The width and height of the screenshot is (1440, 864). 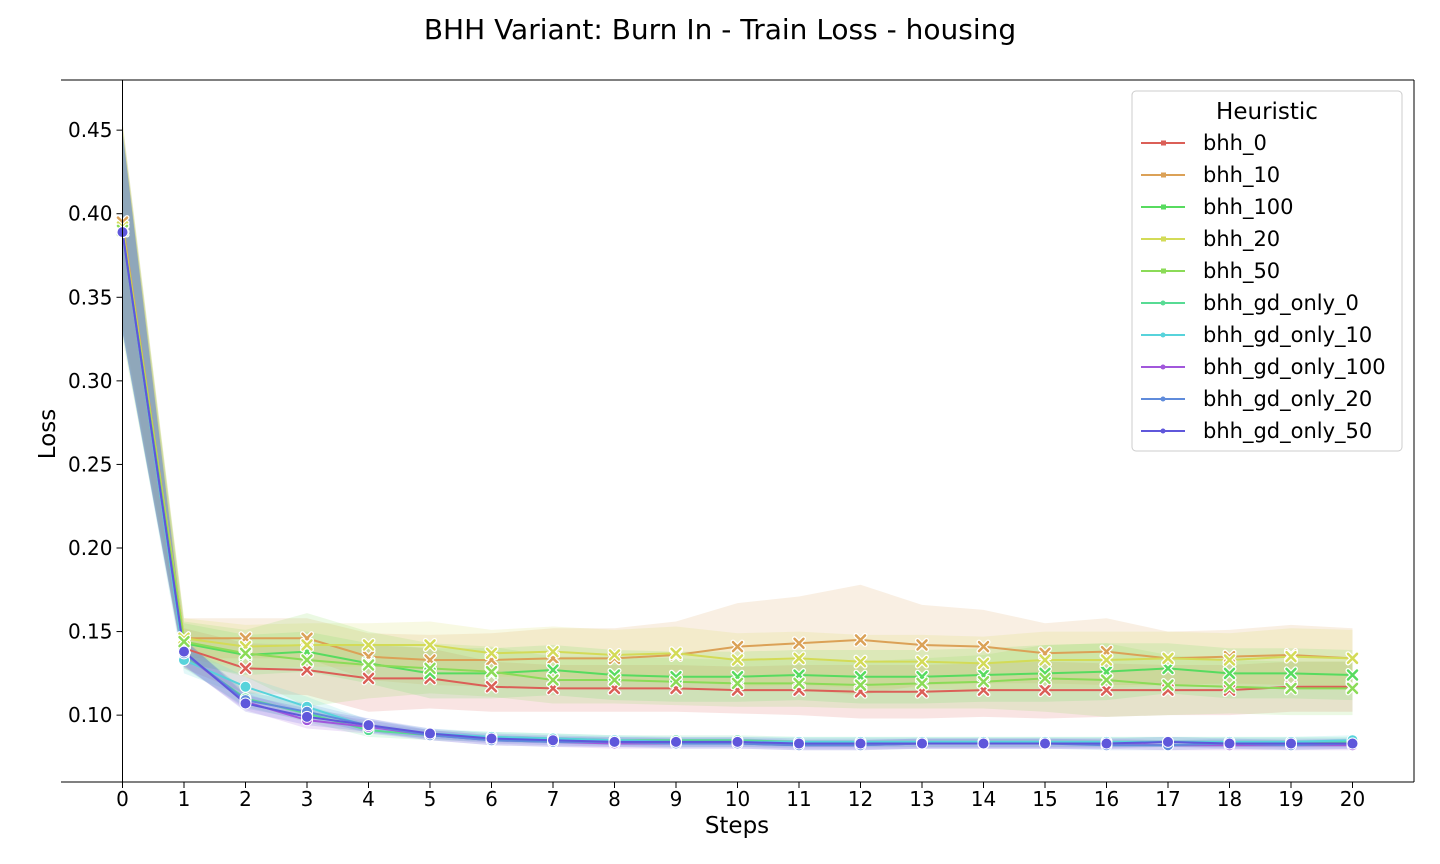 What do you see at coordinates (90, 632) in the screenshot?
I see `y-tick-label: 0.15` at bounding box center [90, 632].